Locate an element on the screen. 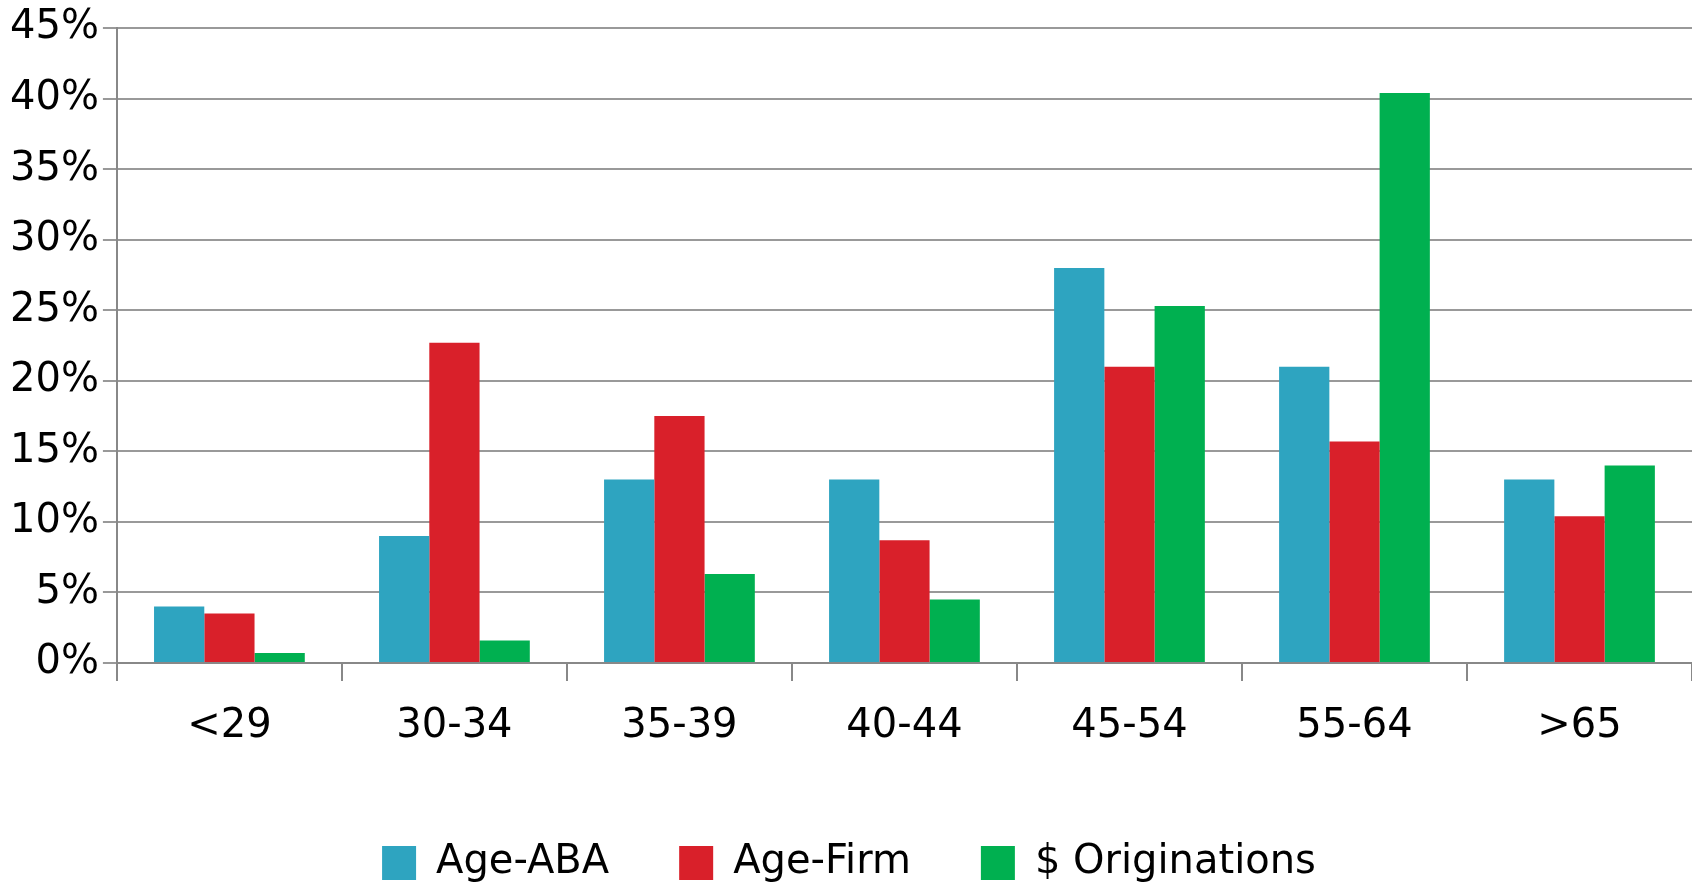  x-tick-label: <29 is located at coordinates (229, 723).